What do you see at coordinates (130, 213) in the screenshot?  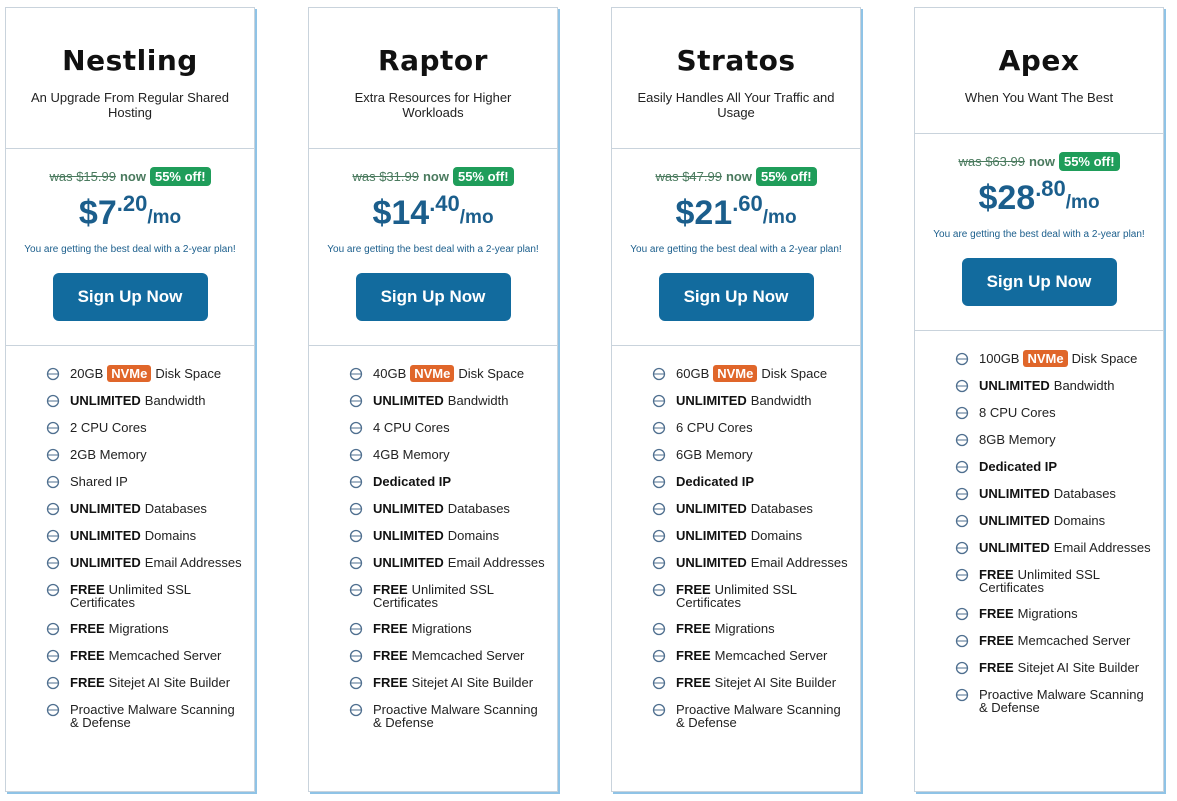 I see `price: $7.20/mo` at bounding box center [130, 213].